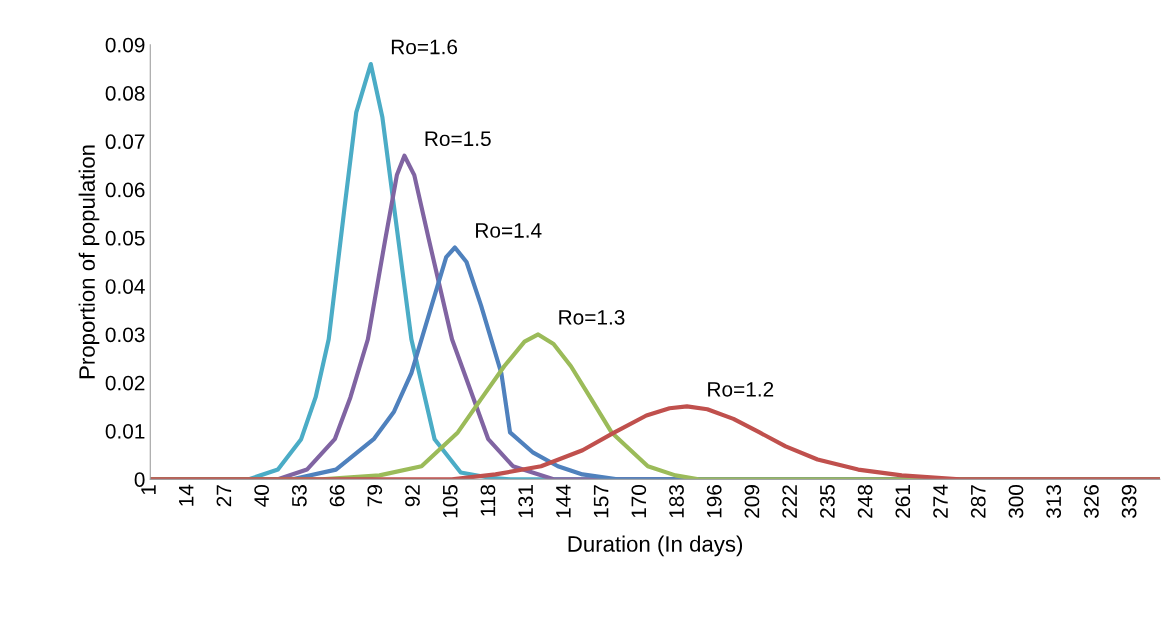 This screenshot has width=1174, height=639. What do you see at coordinates (125, 383) in the screenshot?
I see `y-tick-label: 0.02` at bounding box center [125, 383].